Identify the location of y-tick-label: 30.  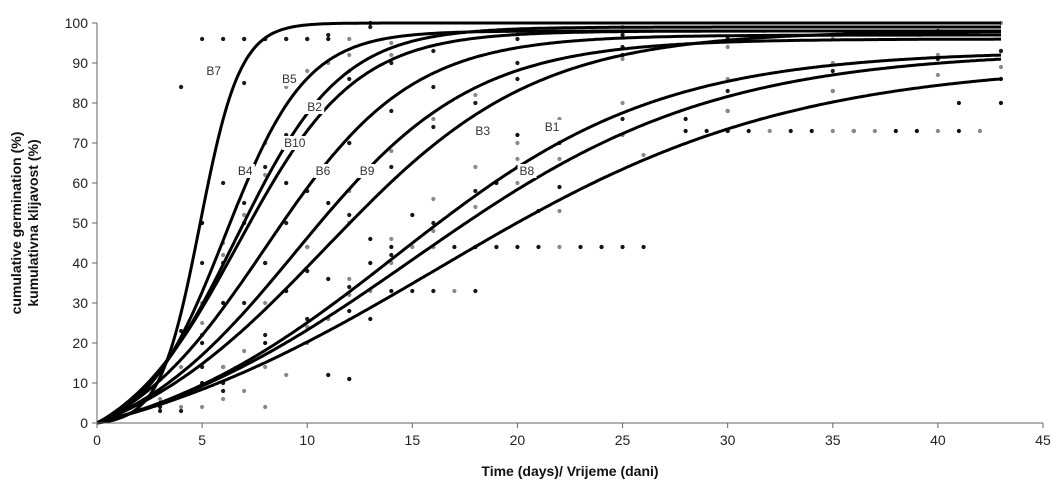
(80, 303).